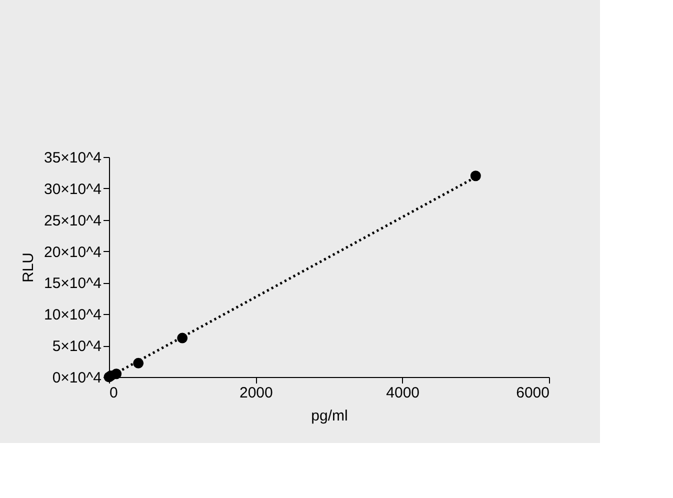  What do you see at coordinates (73, 283) in the screenshot?
I see `y-tick-label: 15×10^4` at bounding box center [73, 283].